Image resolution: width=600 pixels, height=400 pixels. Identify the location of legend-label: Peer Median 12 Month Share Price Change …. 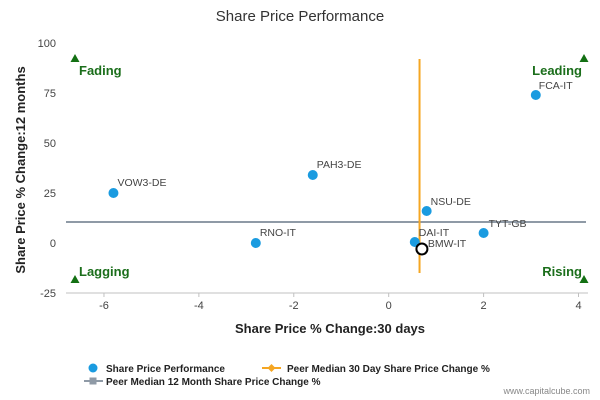
(213, 382).